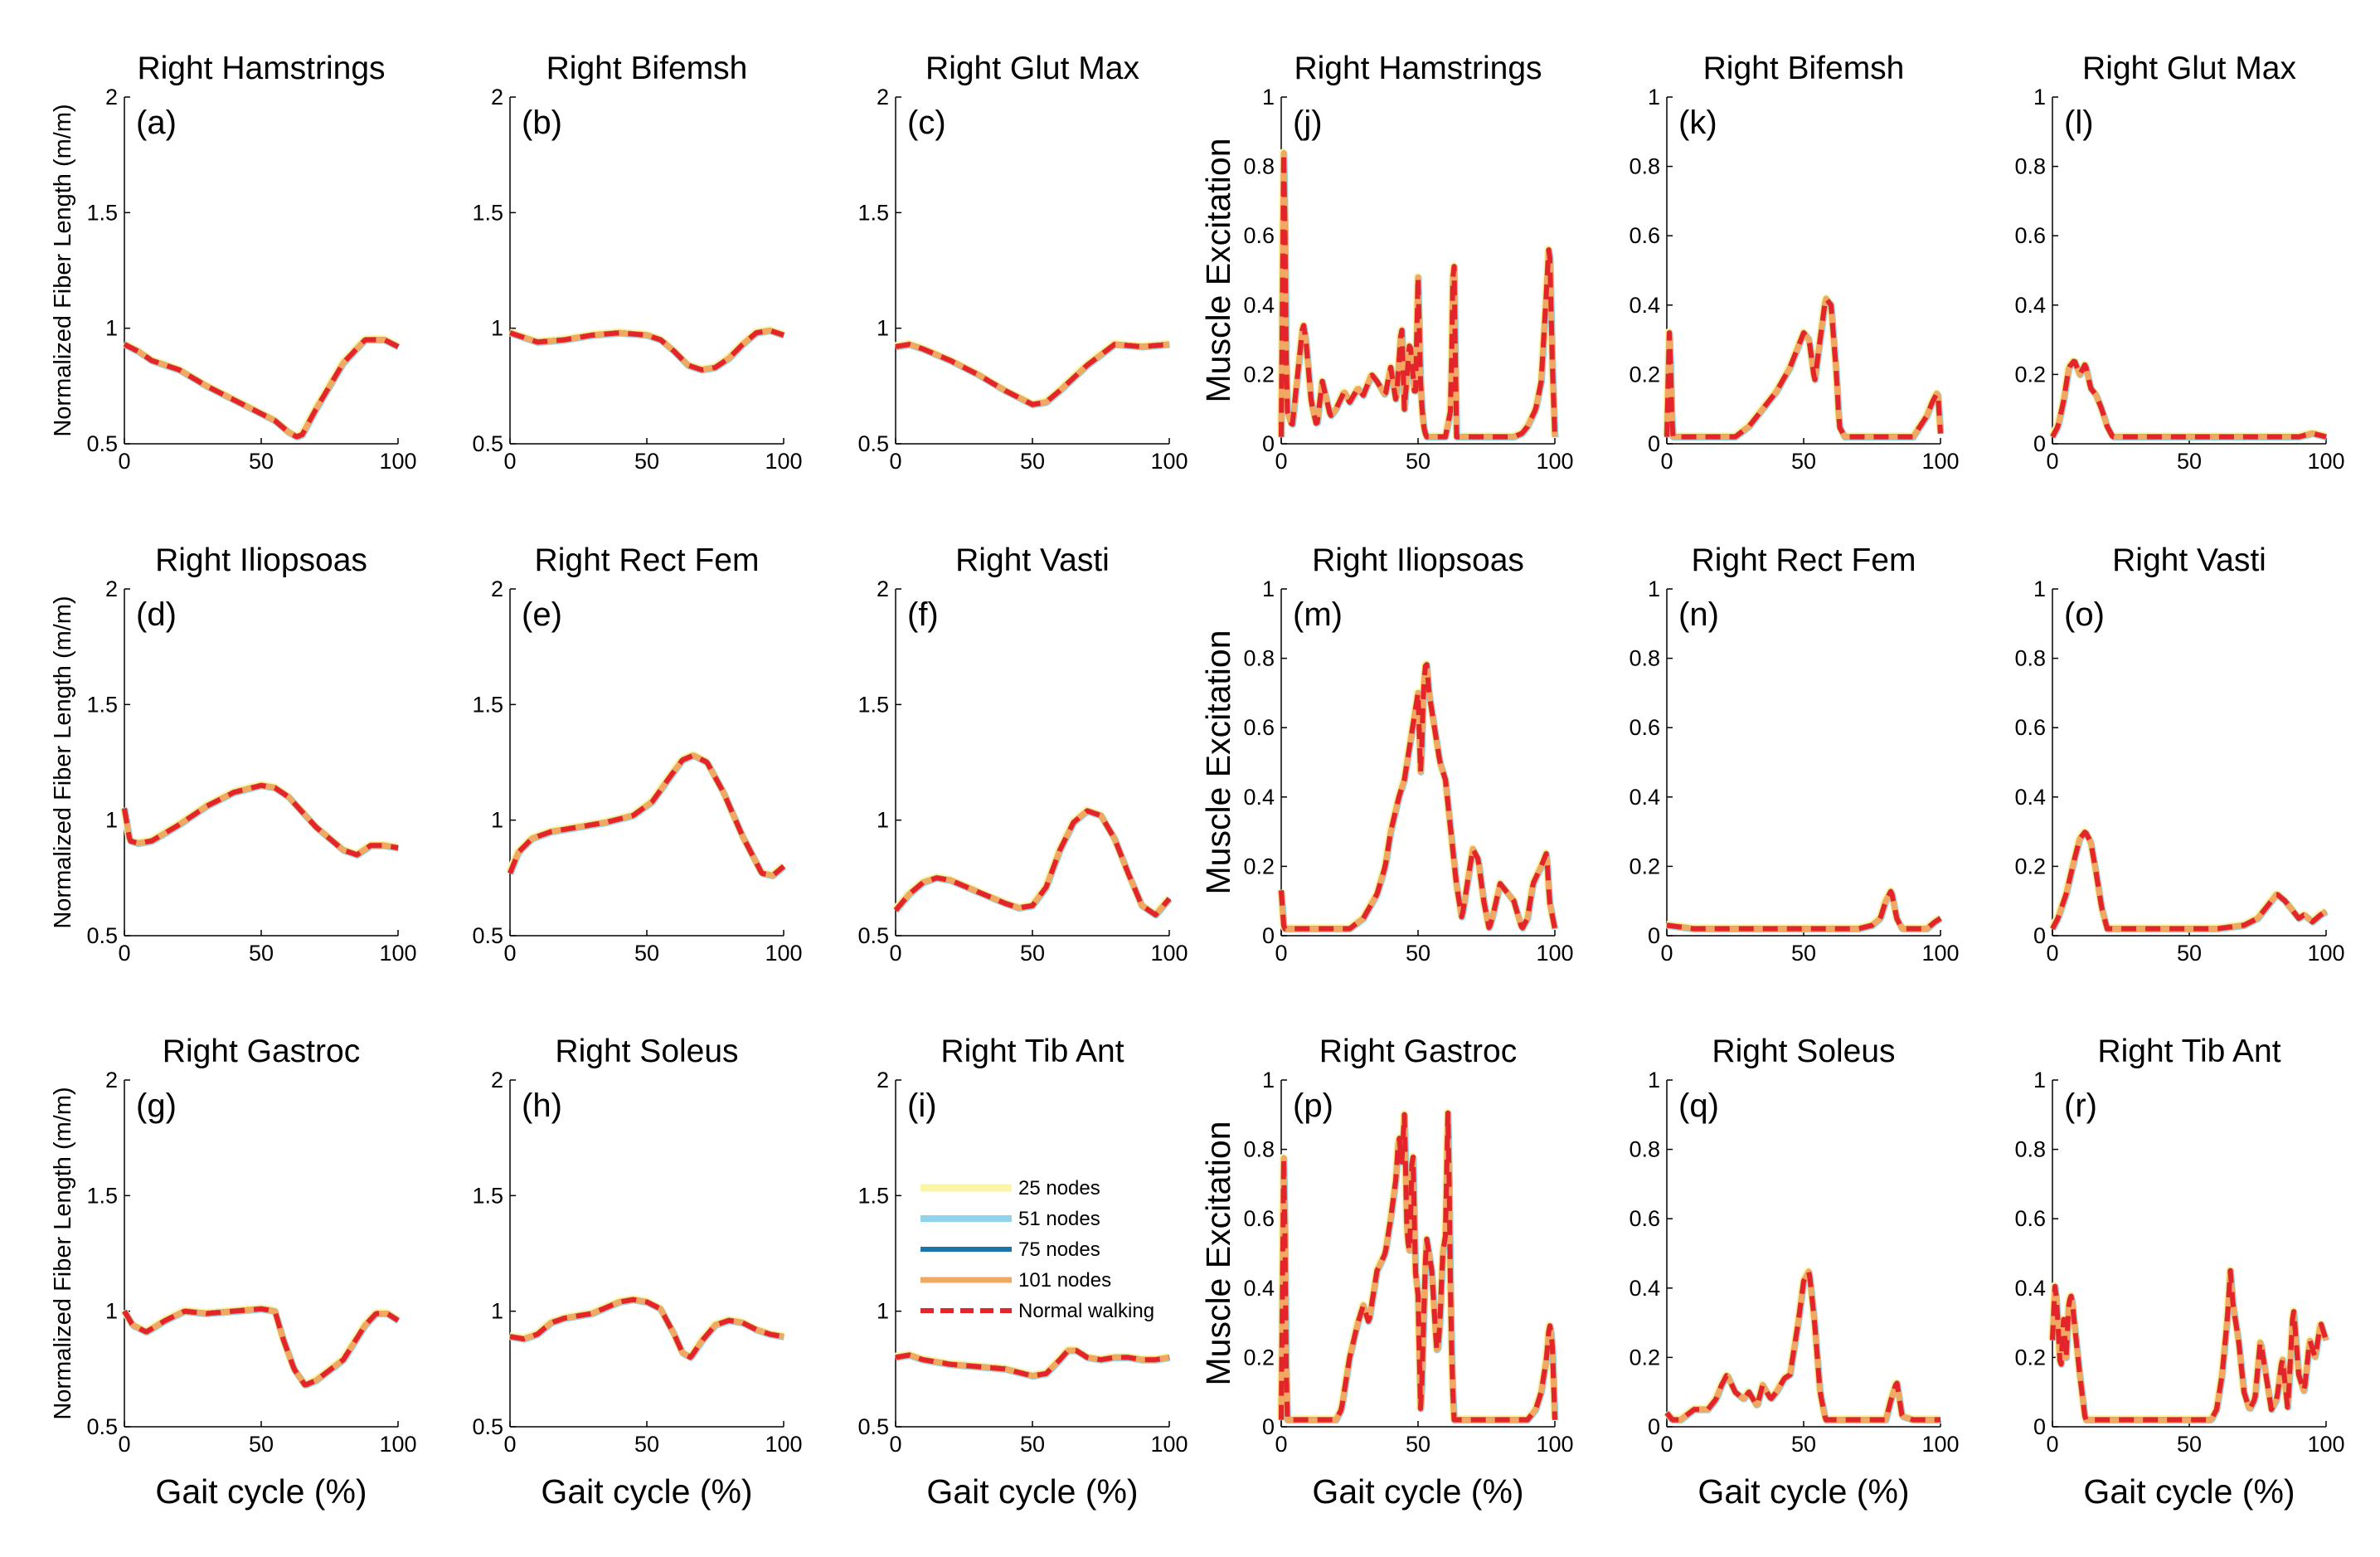 This screenshot has width=2380, height=1557. I want to click on series-line-51-nodes, so click(261, 821).